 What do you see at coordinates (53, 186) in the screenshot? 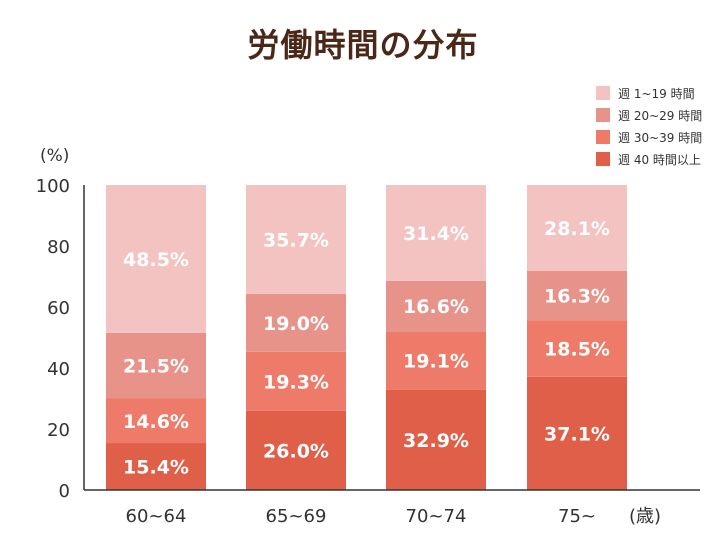
I see `y-tick-label: 100` at bounding box center [53, 186].